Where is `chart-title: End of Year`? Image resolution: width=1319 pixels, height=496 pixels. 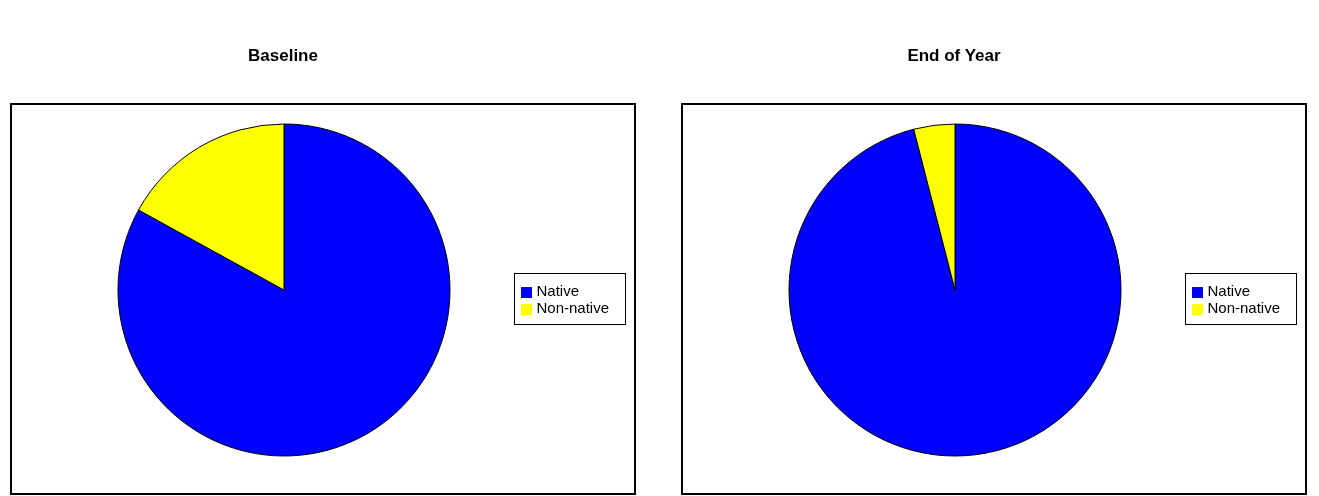
chart-title: End of Year is located at coordinates (954, 55).